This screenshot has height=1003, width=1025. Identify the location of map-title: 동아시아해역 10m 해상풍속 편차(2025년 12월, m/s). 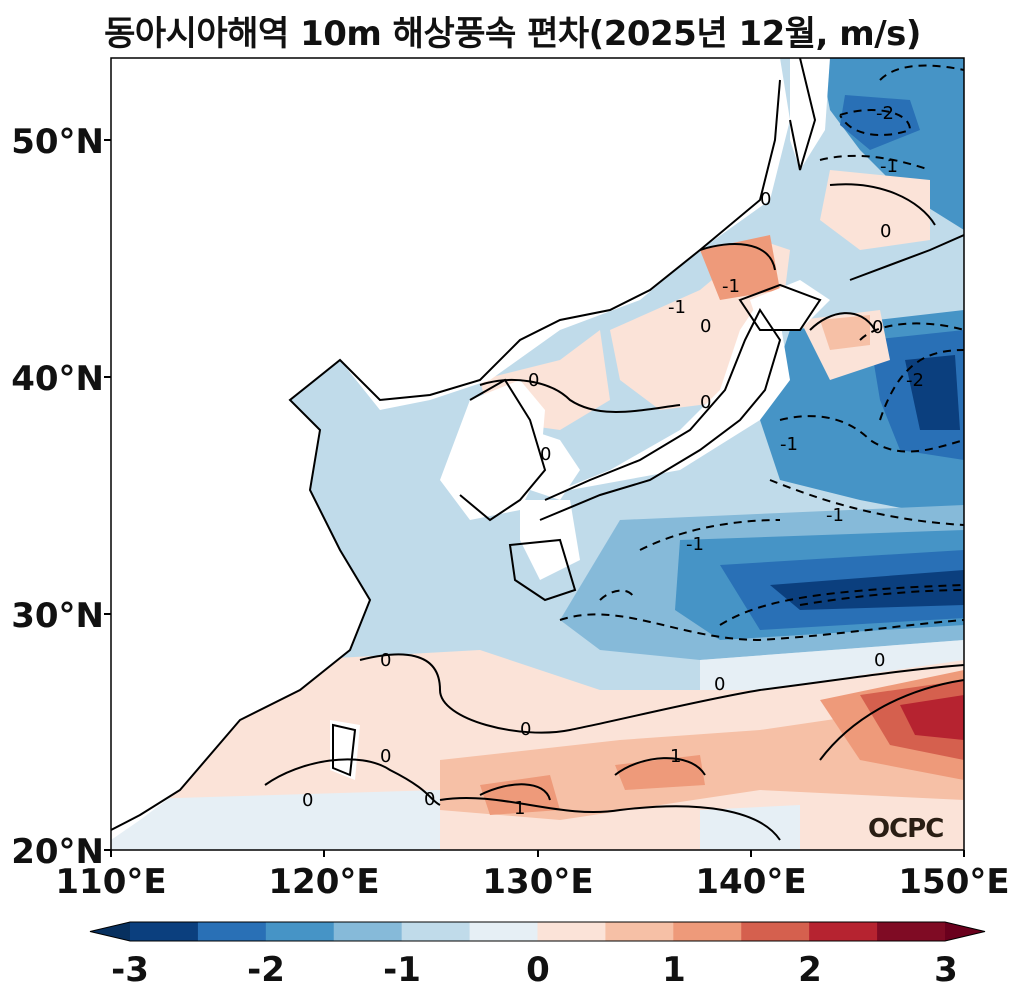
(512, 34).